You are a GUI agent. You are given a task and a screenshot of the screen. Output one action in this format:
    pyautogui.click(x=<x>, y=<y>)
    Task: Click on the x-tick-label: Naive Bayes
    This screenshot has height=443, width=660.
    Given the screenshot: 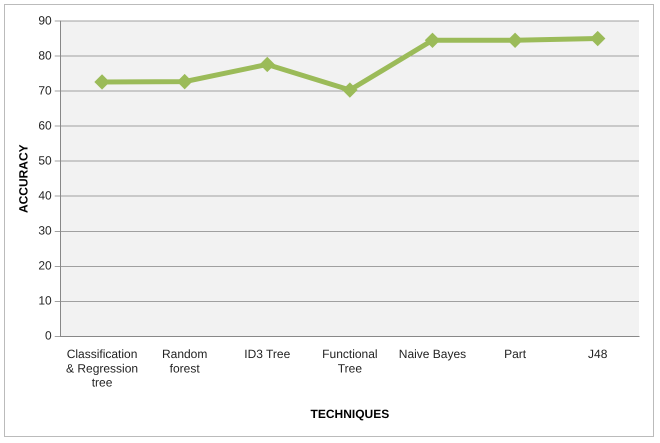 What is the action you would take?
    pyautogui.click(x=432, y=353)
    